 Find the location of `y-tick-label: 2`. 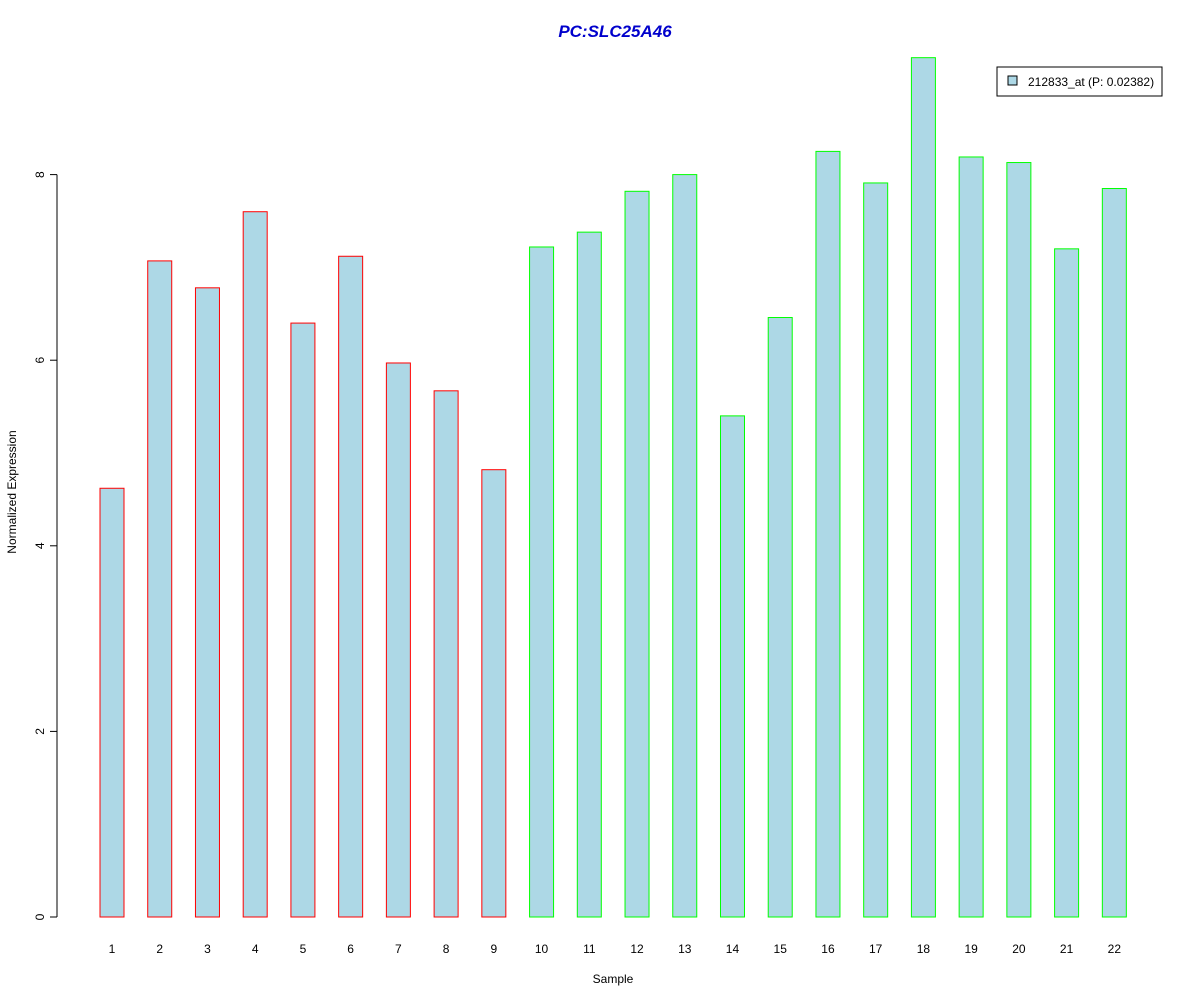

y-tick-label: 2 is located at coordinates (40, 731).